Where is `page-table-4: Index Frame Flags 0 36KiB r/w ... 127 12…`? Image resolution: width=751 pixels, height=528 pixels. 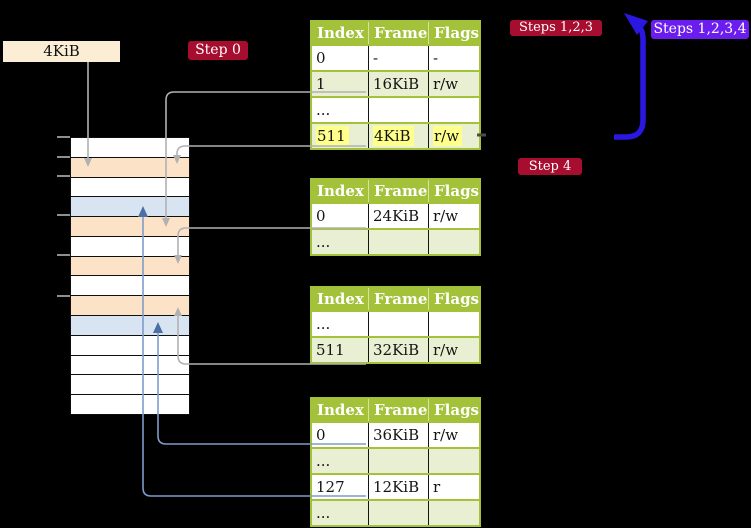
page-table-4: Index Frame Flags 0 36KiB r/w ... 127 12… is located at coordinates (395, 462).